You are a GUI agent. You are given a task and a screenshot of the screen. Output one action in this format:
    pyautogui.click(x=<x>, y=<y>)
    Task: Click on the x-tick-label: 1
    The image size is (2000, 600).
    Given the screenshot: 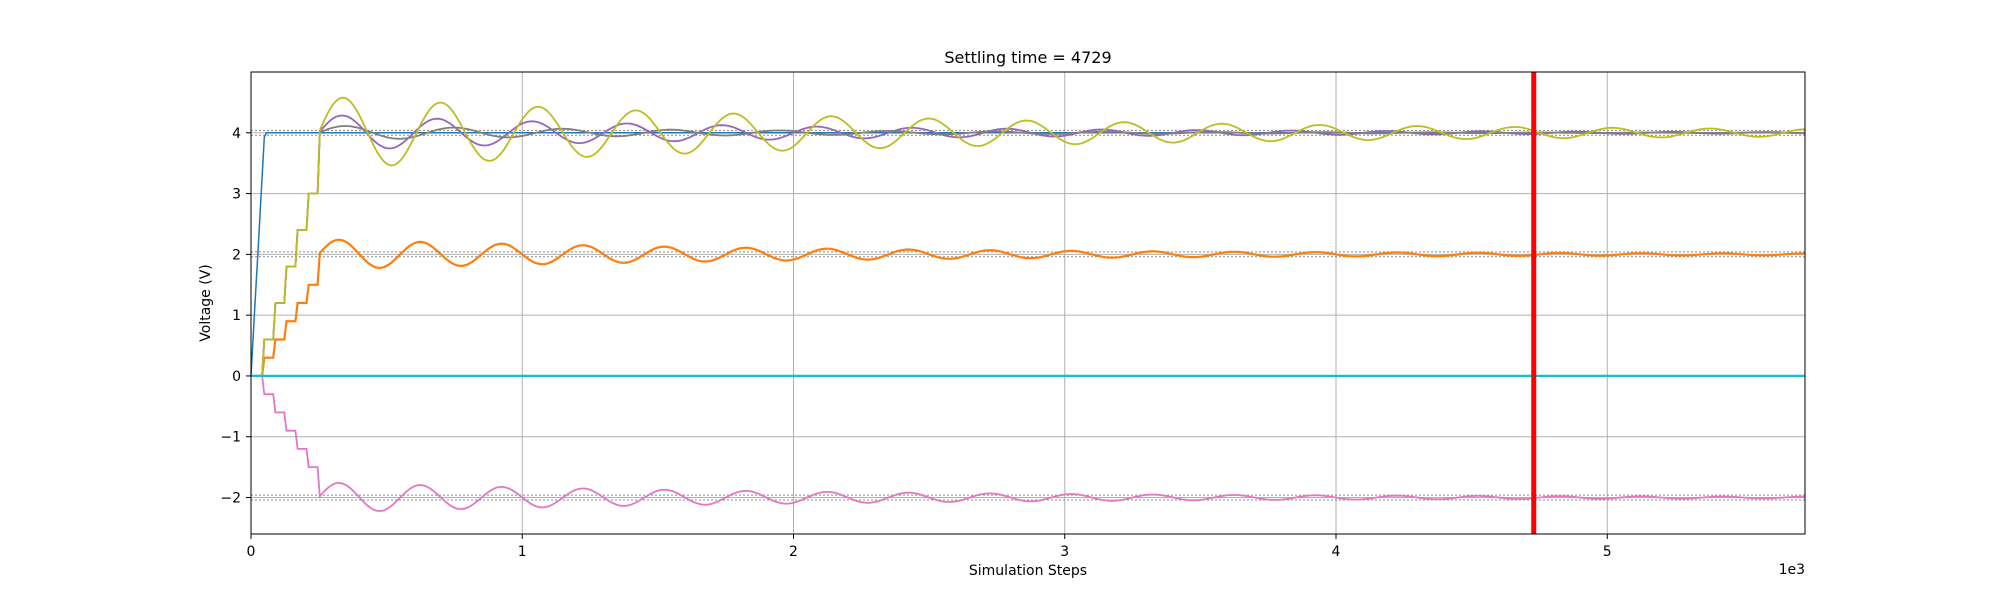 What is the action you would take?
    pyautogui.click(x=522, y=552)
    